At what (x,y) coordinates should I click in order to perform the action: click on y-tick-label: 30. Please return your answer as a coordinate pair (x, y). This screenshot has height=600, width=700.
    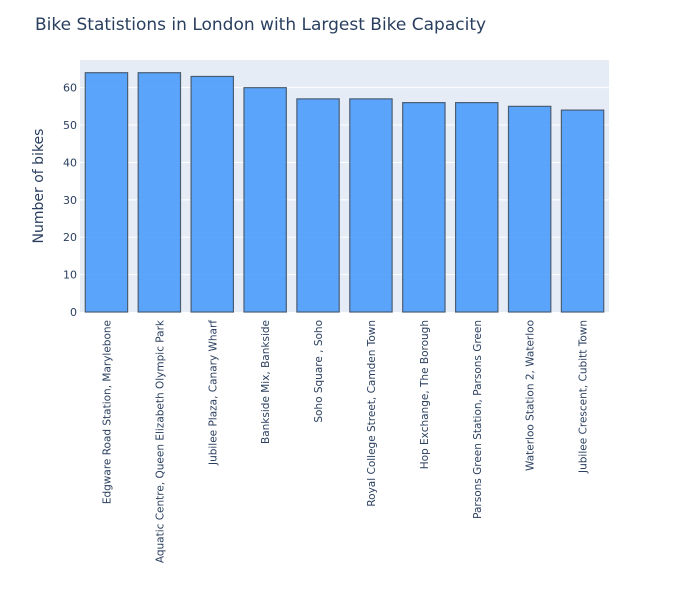
    Looking at the image, I should click on (70, 200).